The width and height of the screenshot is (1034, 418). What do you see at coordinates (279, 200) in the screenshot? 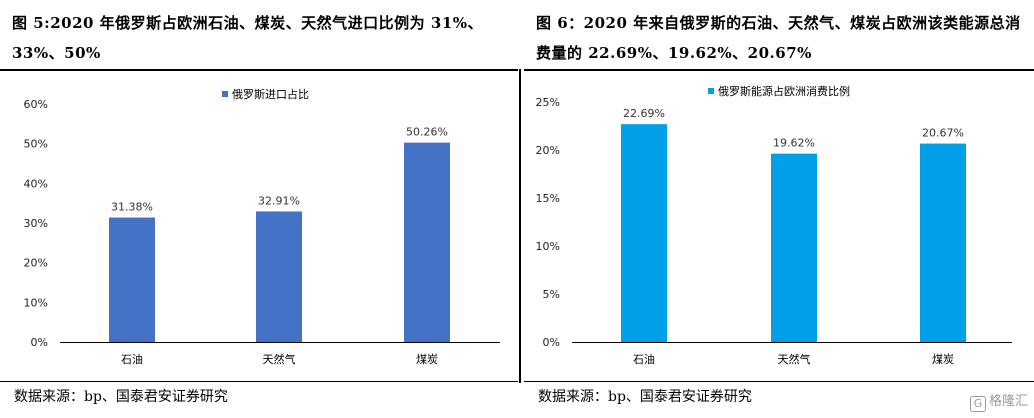
I see `data-label: 32.91%` at bounding box center [279, 200].